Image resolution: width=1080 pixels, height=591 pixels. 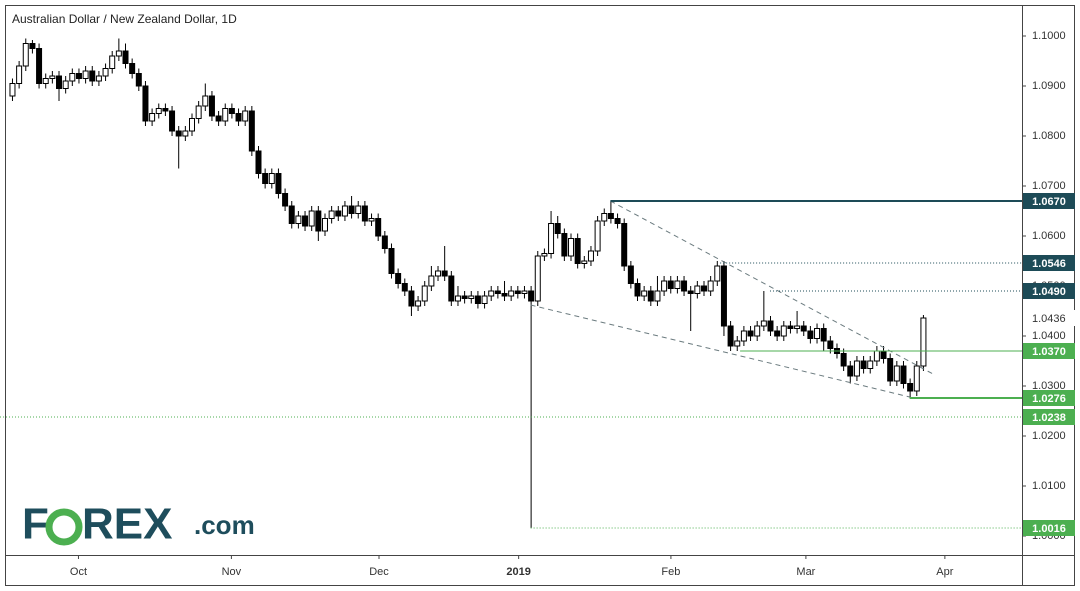 I want to click on y-tick-label: 1.0800, so click(x=1049, y=136).